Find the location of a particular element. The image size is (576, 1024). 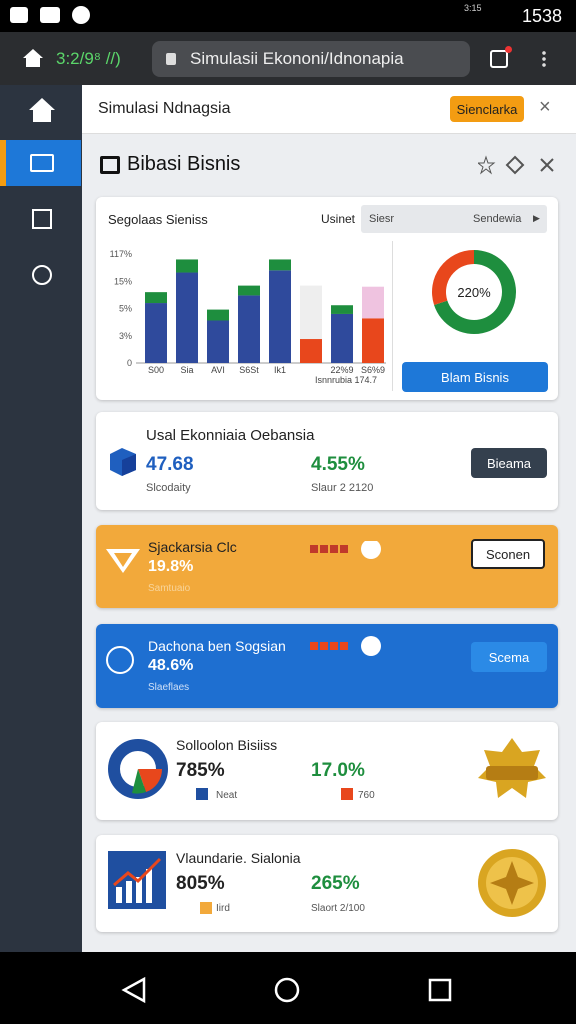

divider is located at coordinates (392, 316).